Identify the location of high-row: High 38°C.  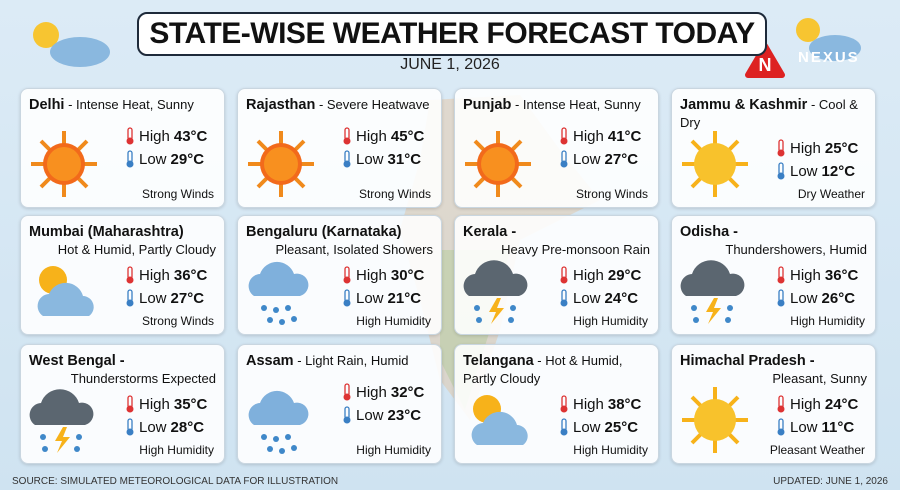
(600, 404).